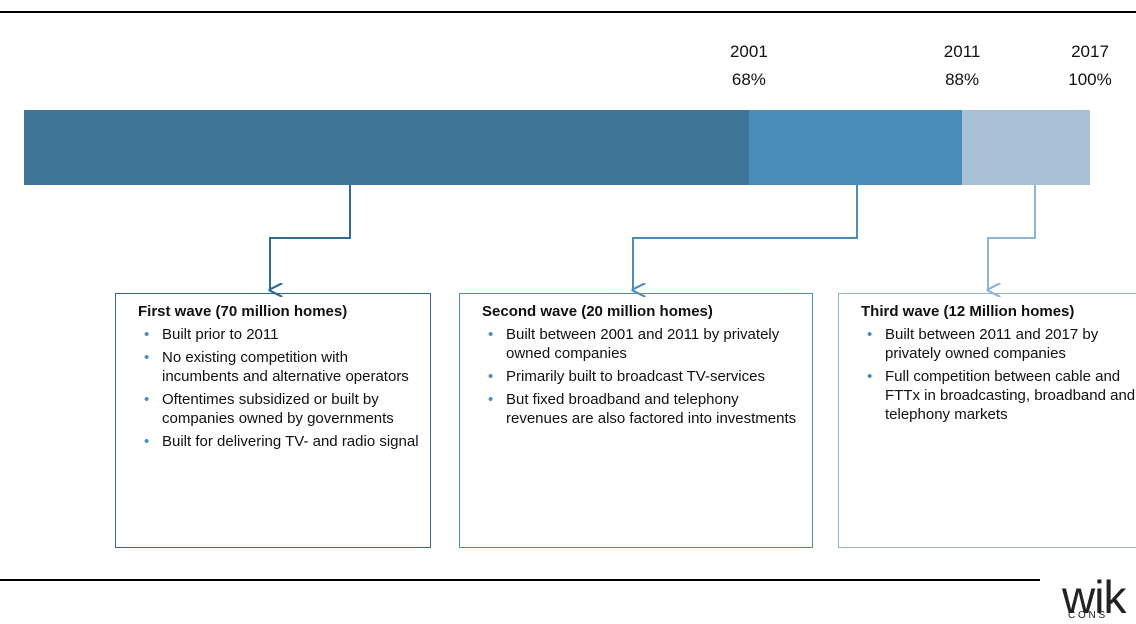  What do you see at coordinates (748, 79) in the screenshot?
I see `percent-label: 68%` at bounding box center [748, 79].